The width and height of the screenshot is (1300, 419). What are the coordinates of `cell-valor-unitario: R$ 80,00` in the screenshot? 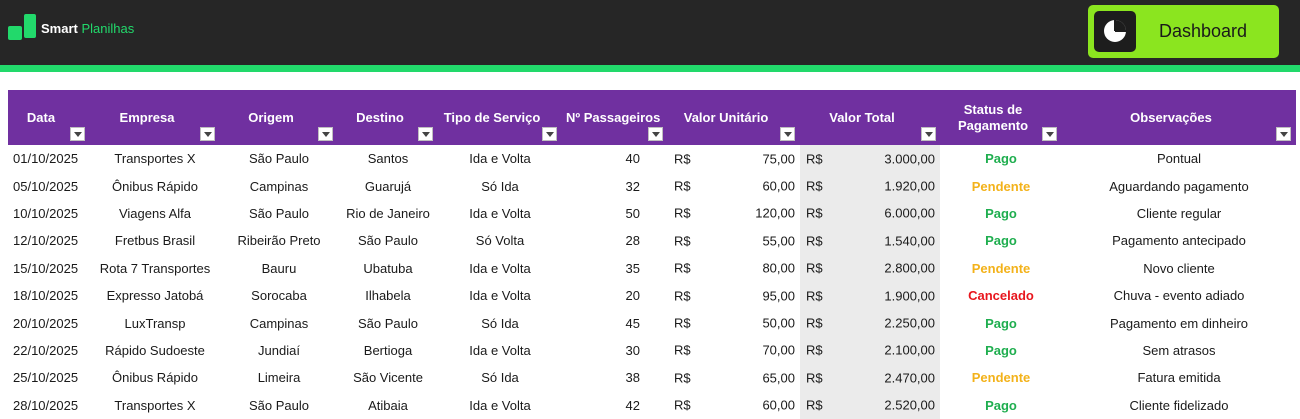 It's located at (734, 268).